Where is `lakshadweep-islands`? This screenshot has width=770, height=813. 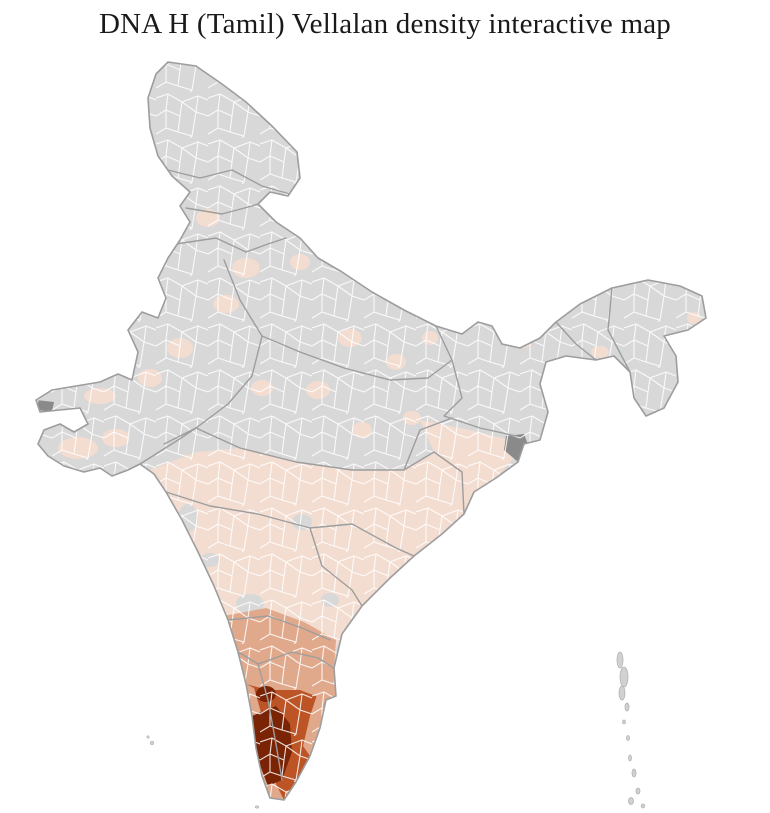 lakshadweep-islands is located at coordinates (203, 772).